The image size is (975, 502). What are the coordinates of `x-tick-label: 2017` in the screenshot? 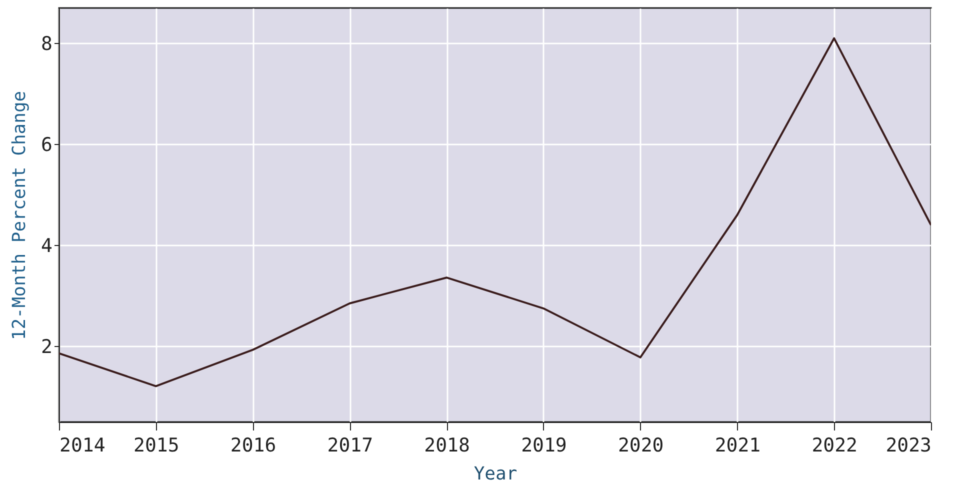 It's located at (350, 445).